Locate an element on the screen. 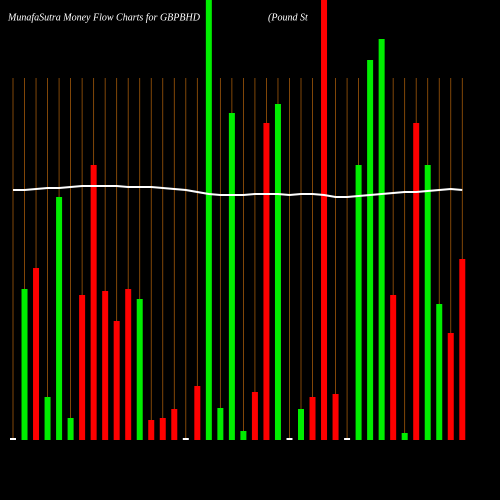  money-flow-line is located at coordinates (238, 191).